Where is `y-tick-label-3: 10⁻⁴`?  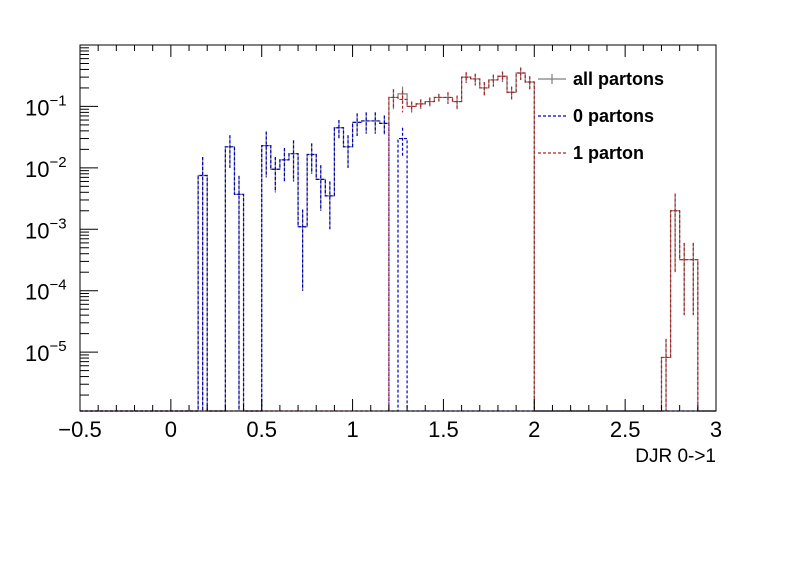
y-tick-label-3: 10⁻⁴ is located at coordinates (46, 291).